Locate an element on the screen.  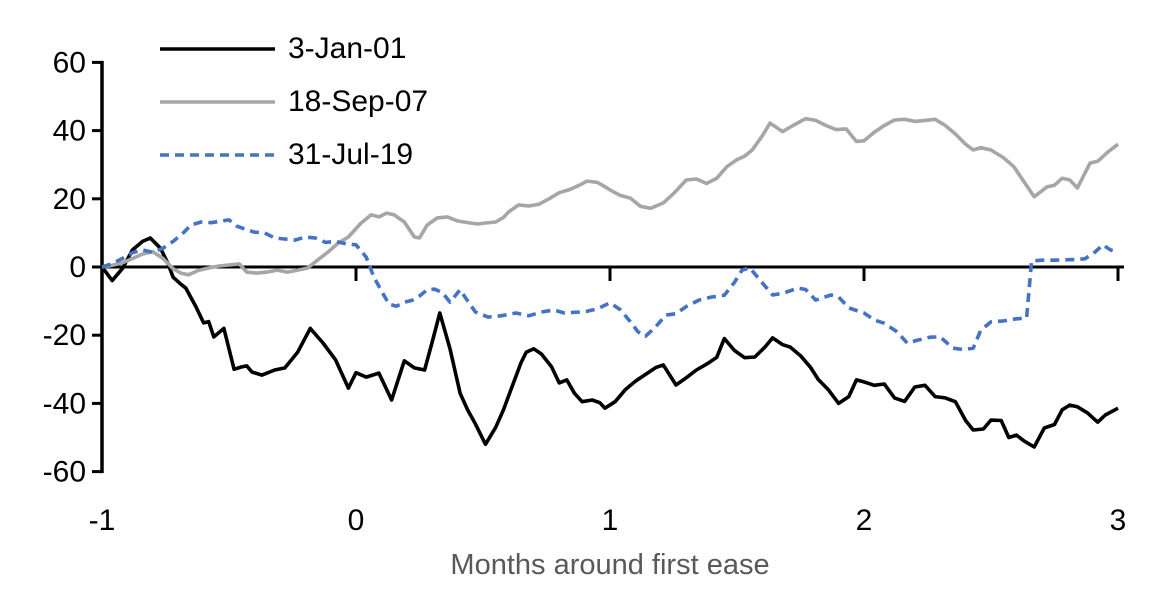
x-axis-tick-label: -1 is located at coordinates (102, 520).